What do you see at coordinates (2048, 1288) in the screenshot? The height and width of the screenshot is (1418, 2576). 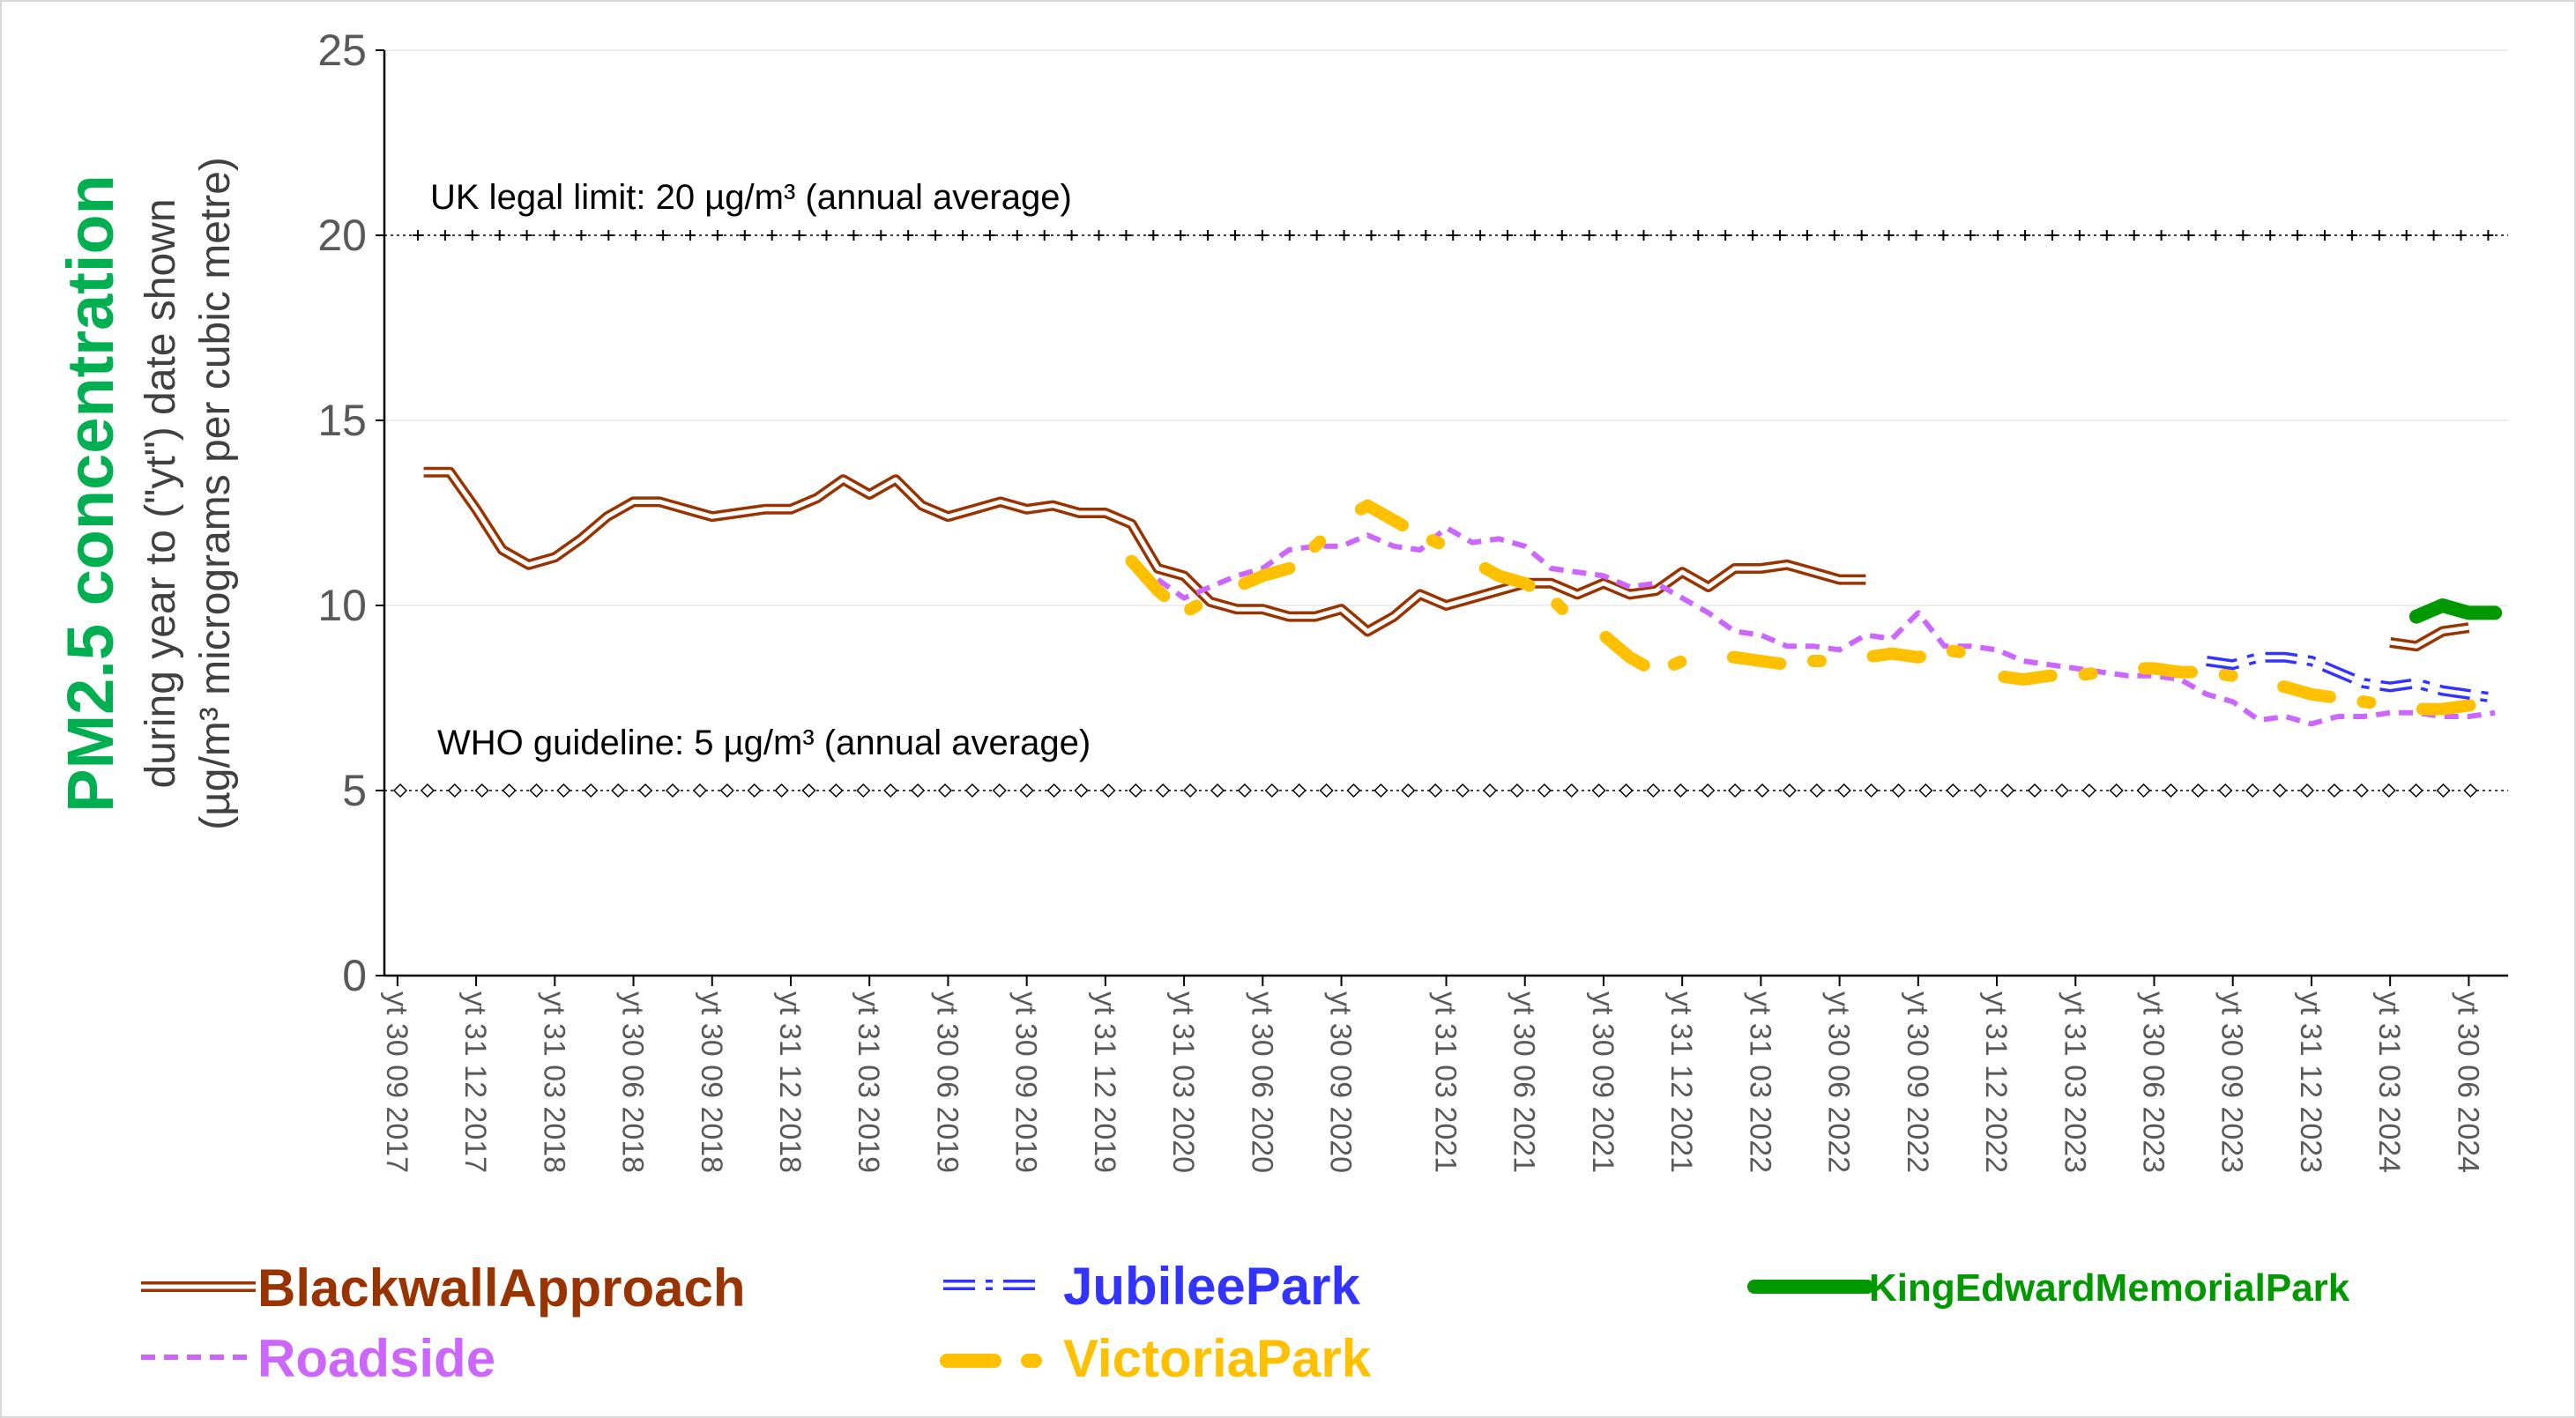 I see `legend-item-king-edward-memorial-park: KingEdwardMemorialPark` at bounding box center [2048, 1288].